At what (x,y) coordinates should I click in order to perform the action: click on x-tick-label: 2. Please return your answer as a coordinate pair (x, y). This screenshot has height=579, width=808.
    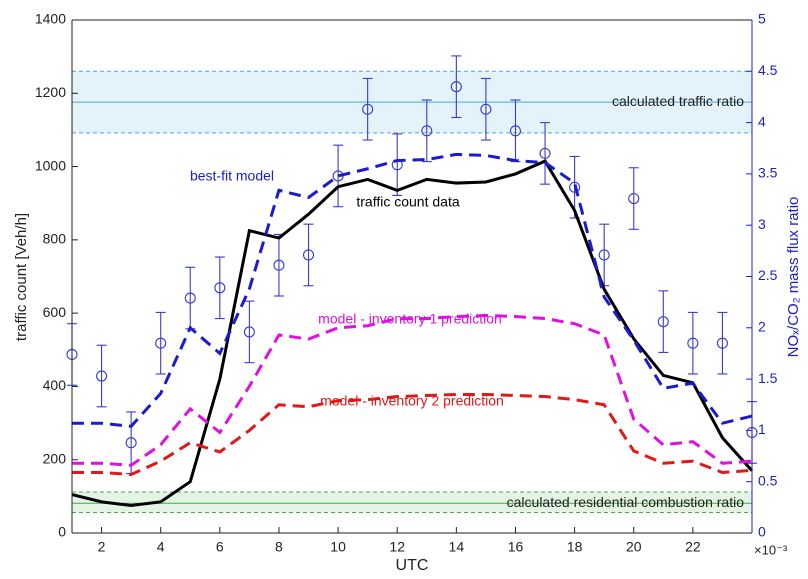
    Looking at the image, I should click on (102, 547).